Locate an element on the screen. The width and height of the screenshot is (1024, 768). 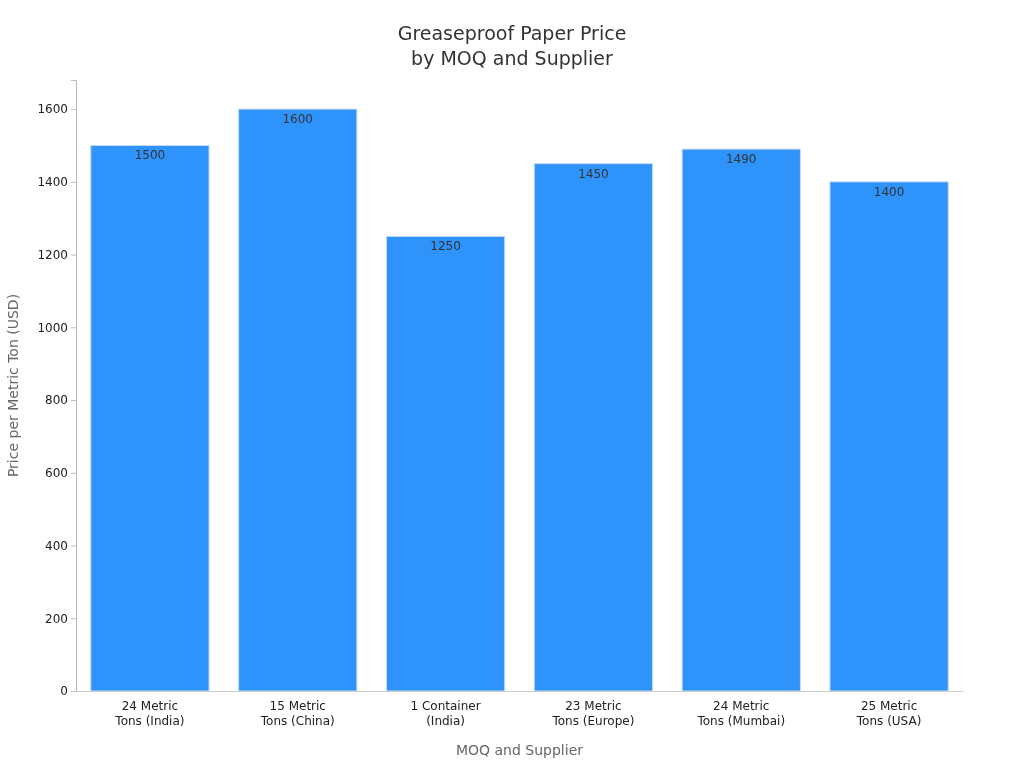
y-tick-label: 400 is located at coordinates (56, 545).